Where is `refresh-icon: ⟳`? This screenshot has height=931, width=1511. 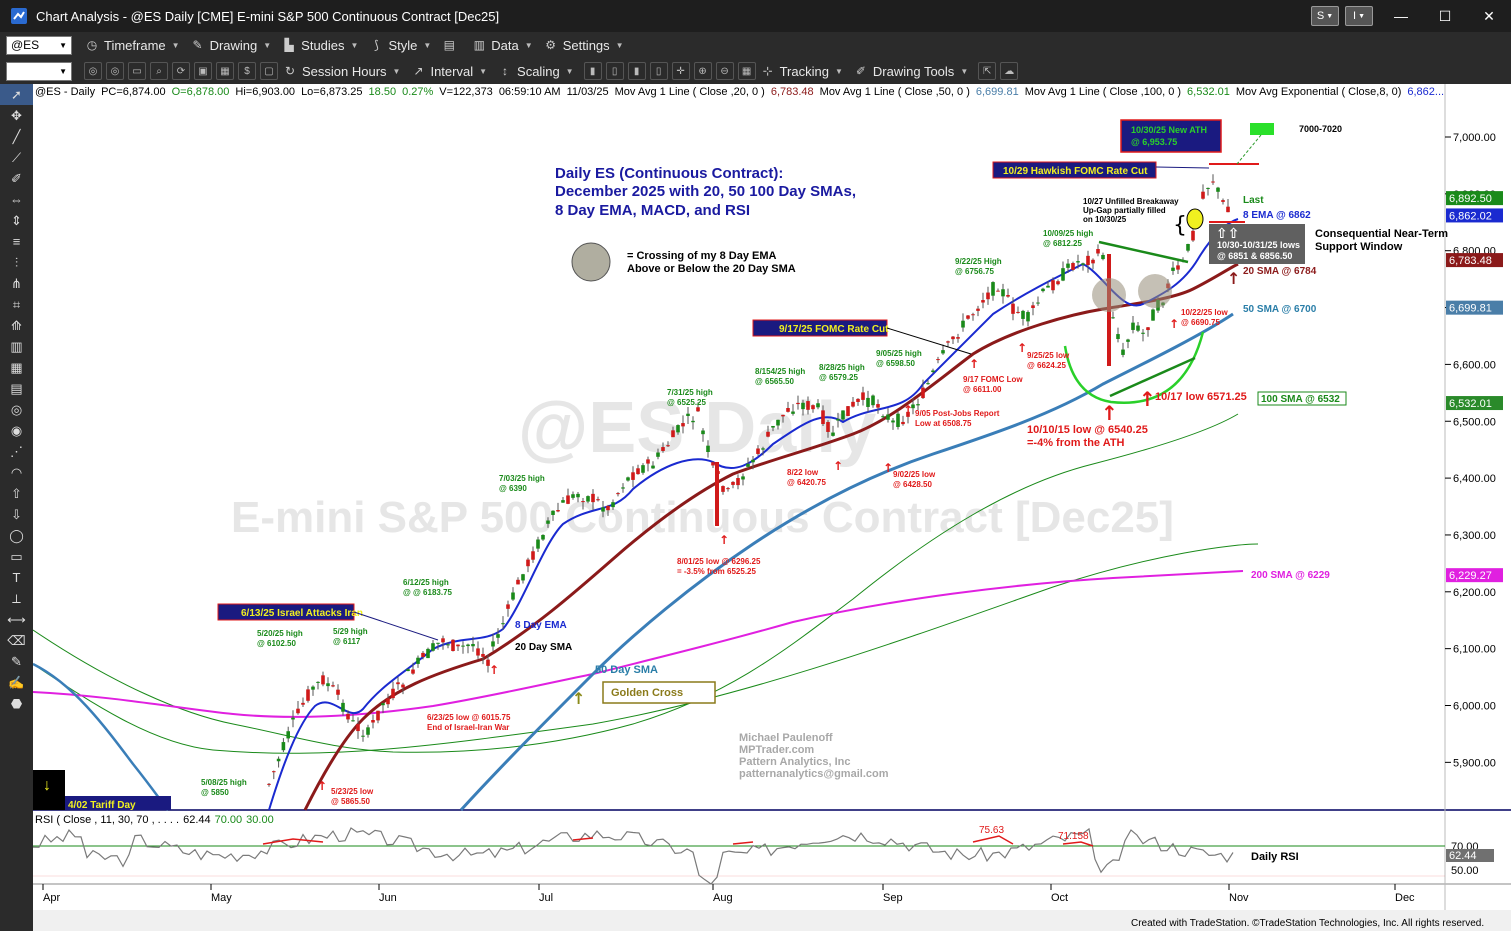
refresh-icon: ⟳ is located at coordinates (181, 71).